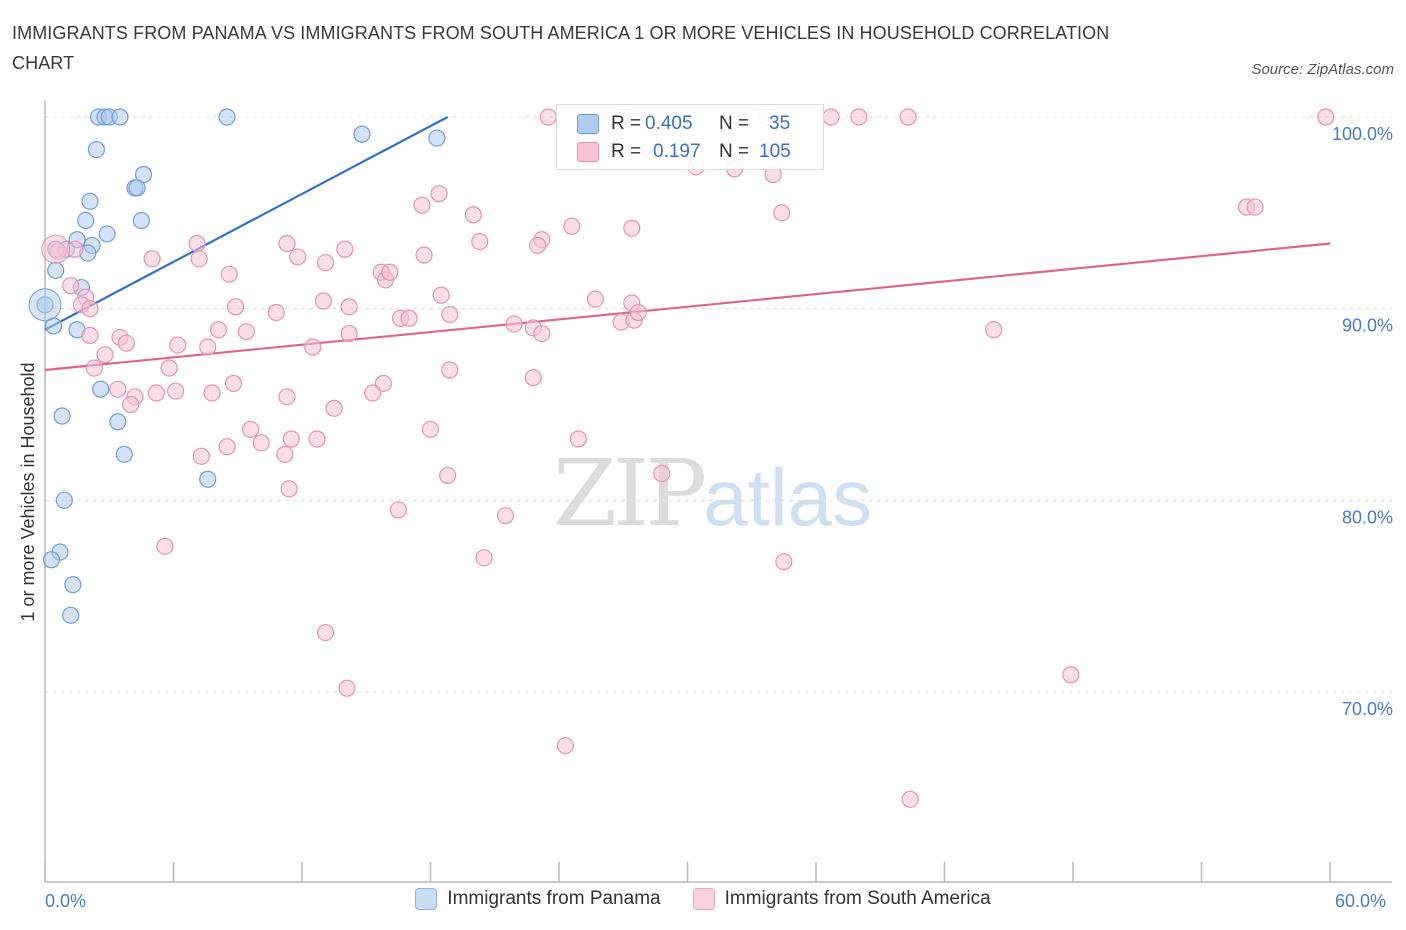  I want to click on legend-item-panama: Immigrants from Panama, so click(538, 899).